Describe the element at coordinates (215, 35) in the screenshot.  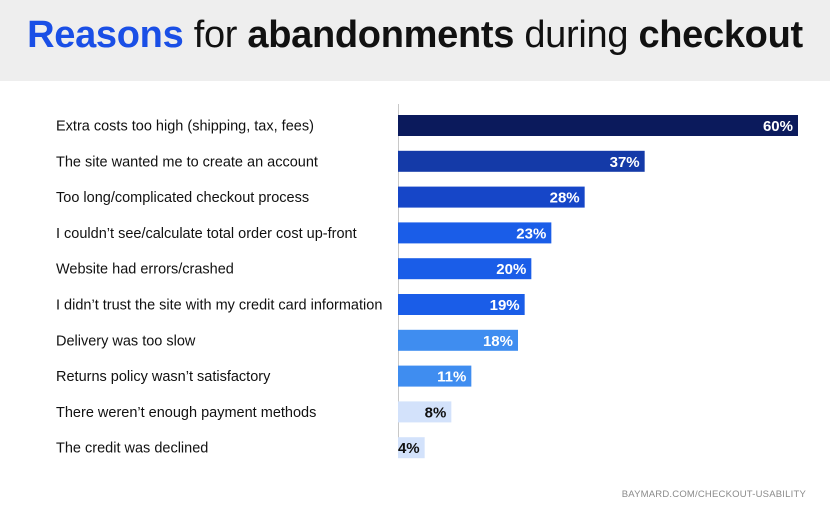
I see `title-word-for: for` at that location.